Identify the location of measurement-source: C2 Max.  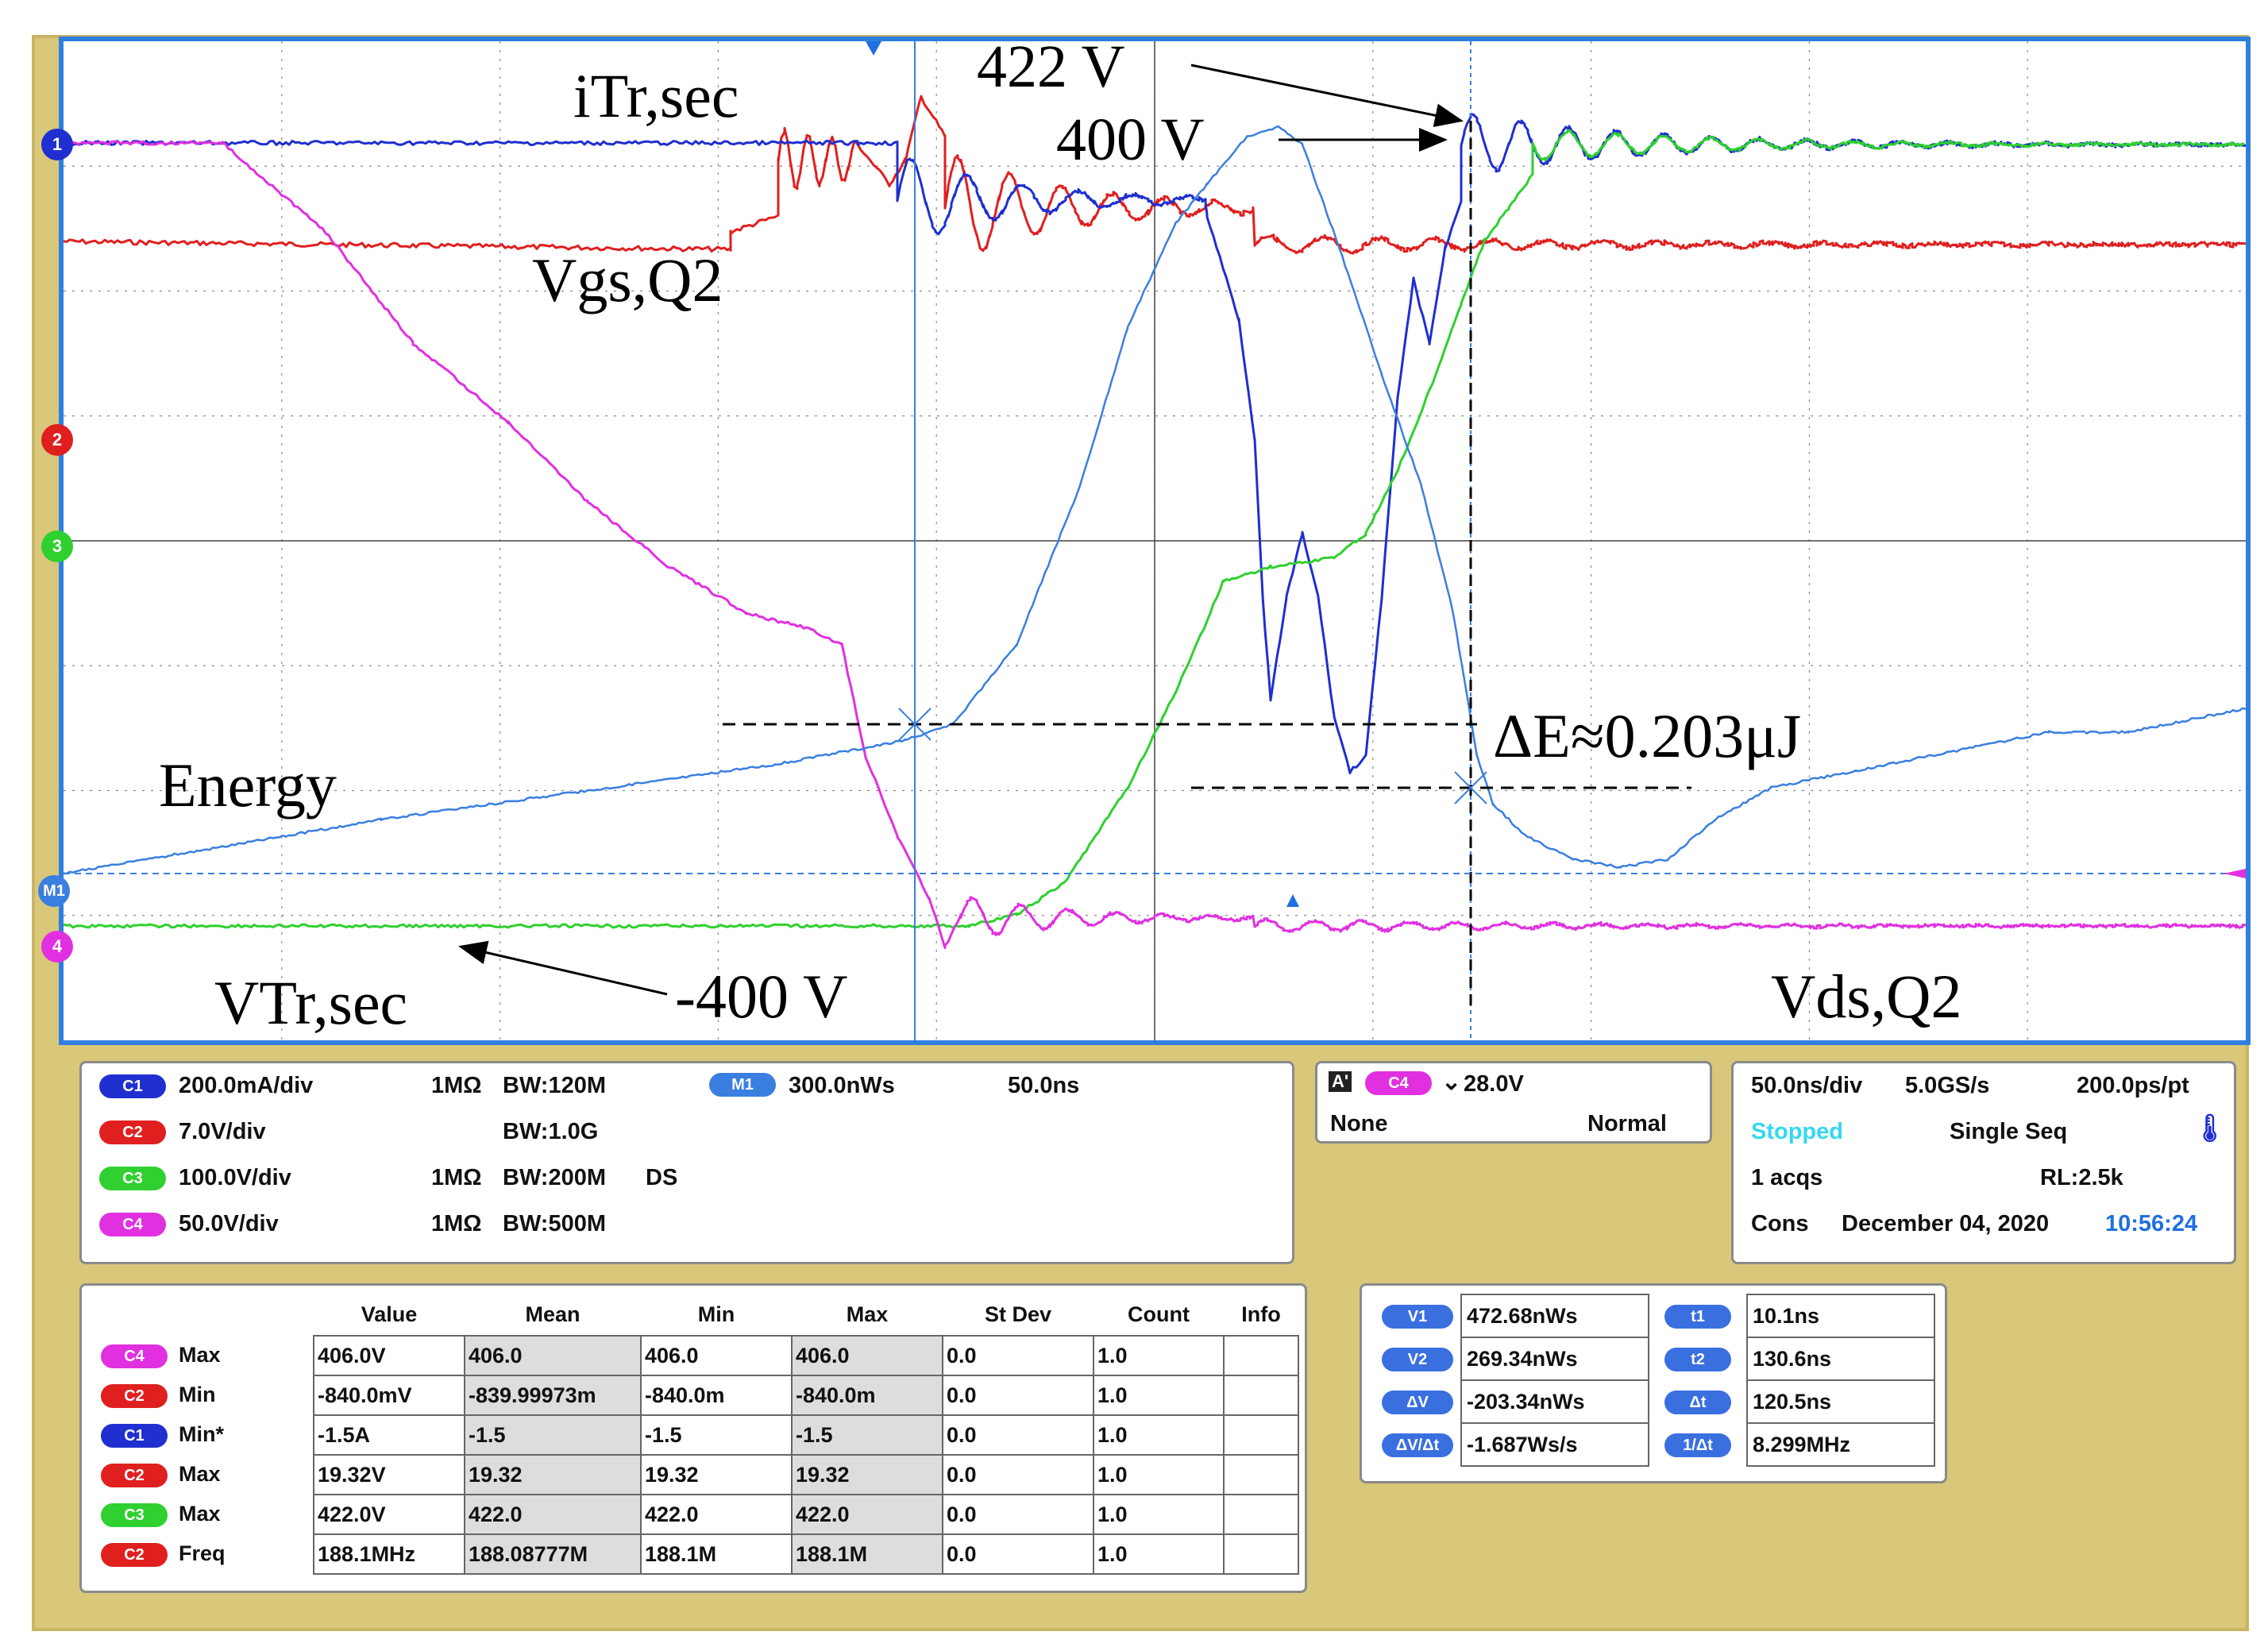
(206, 1475).